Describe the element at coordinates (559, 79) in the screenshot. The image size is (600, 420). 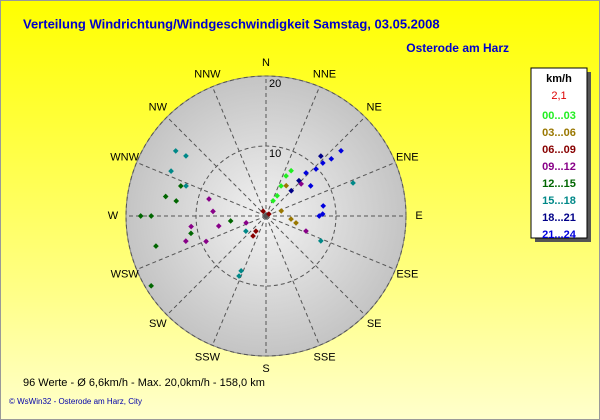
I see `legend-title: km/h` at that location.